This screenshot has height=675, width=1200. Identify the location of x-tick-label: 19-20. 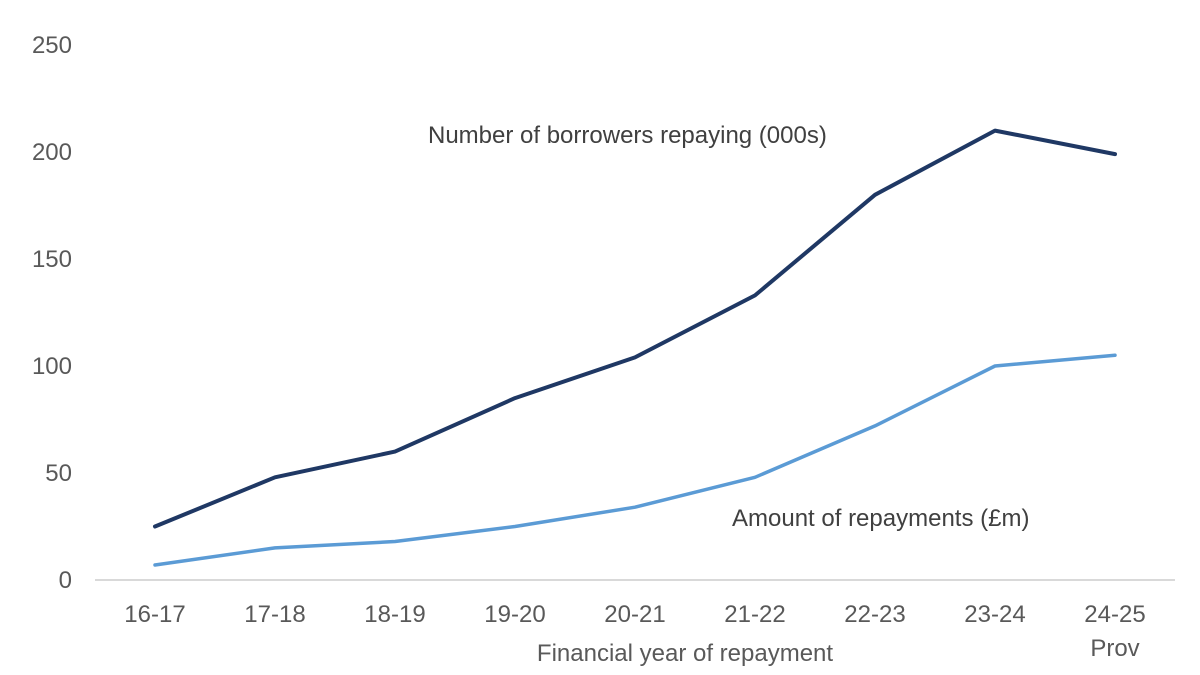
(514, 614).